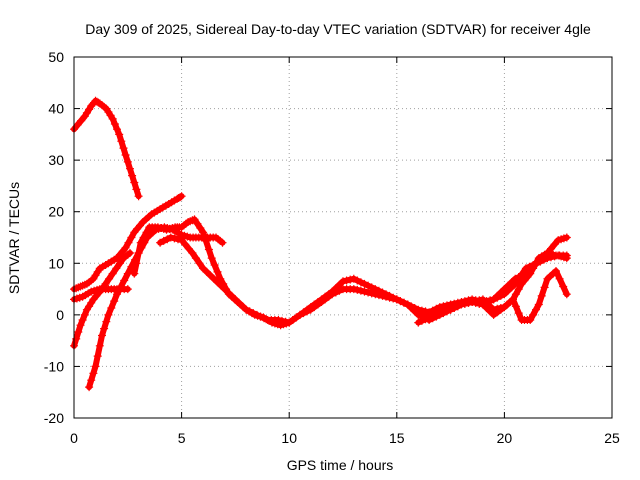 This screenshot has width=640, height=480. I want to click on y-tick-label: 50, so click(56, 57).